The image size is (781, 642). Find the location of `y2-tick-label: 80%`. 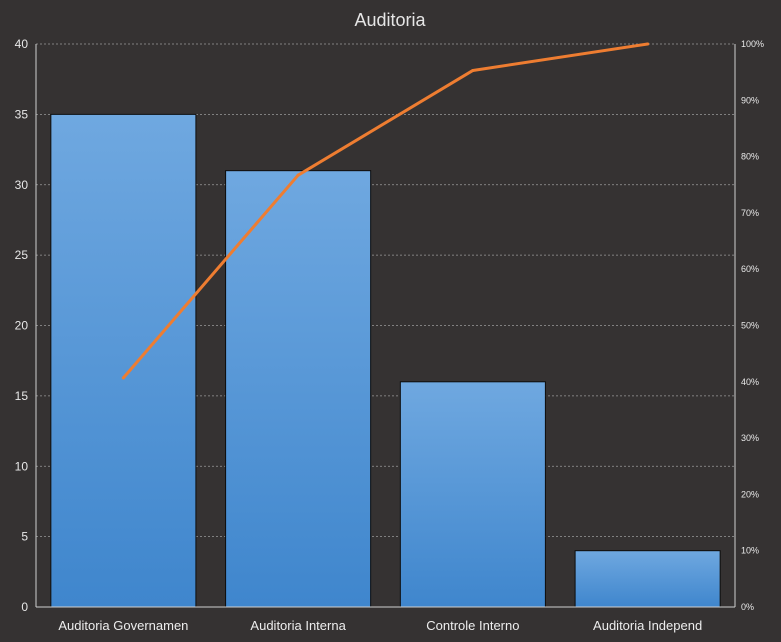

y2-tick-label: 80% is located at coordinates (750, 157).